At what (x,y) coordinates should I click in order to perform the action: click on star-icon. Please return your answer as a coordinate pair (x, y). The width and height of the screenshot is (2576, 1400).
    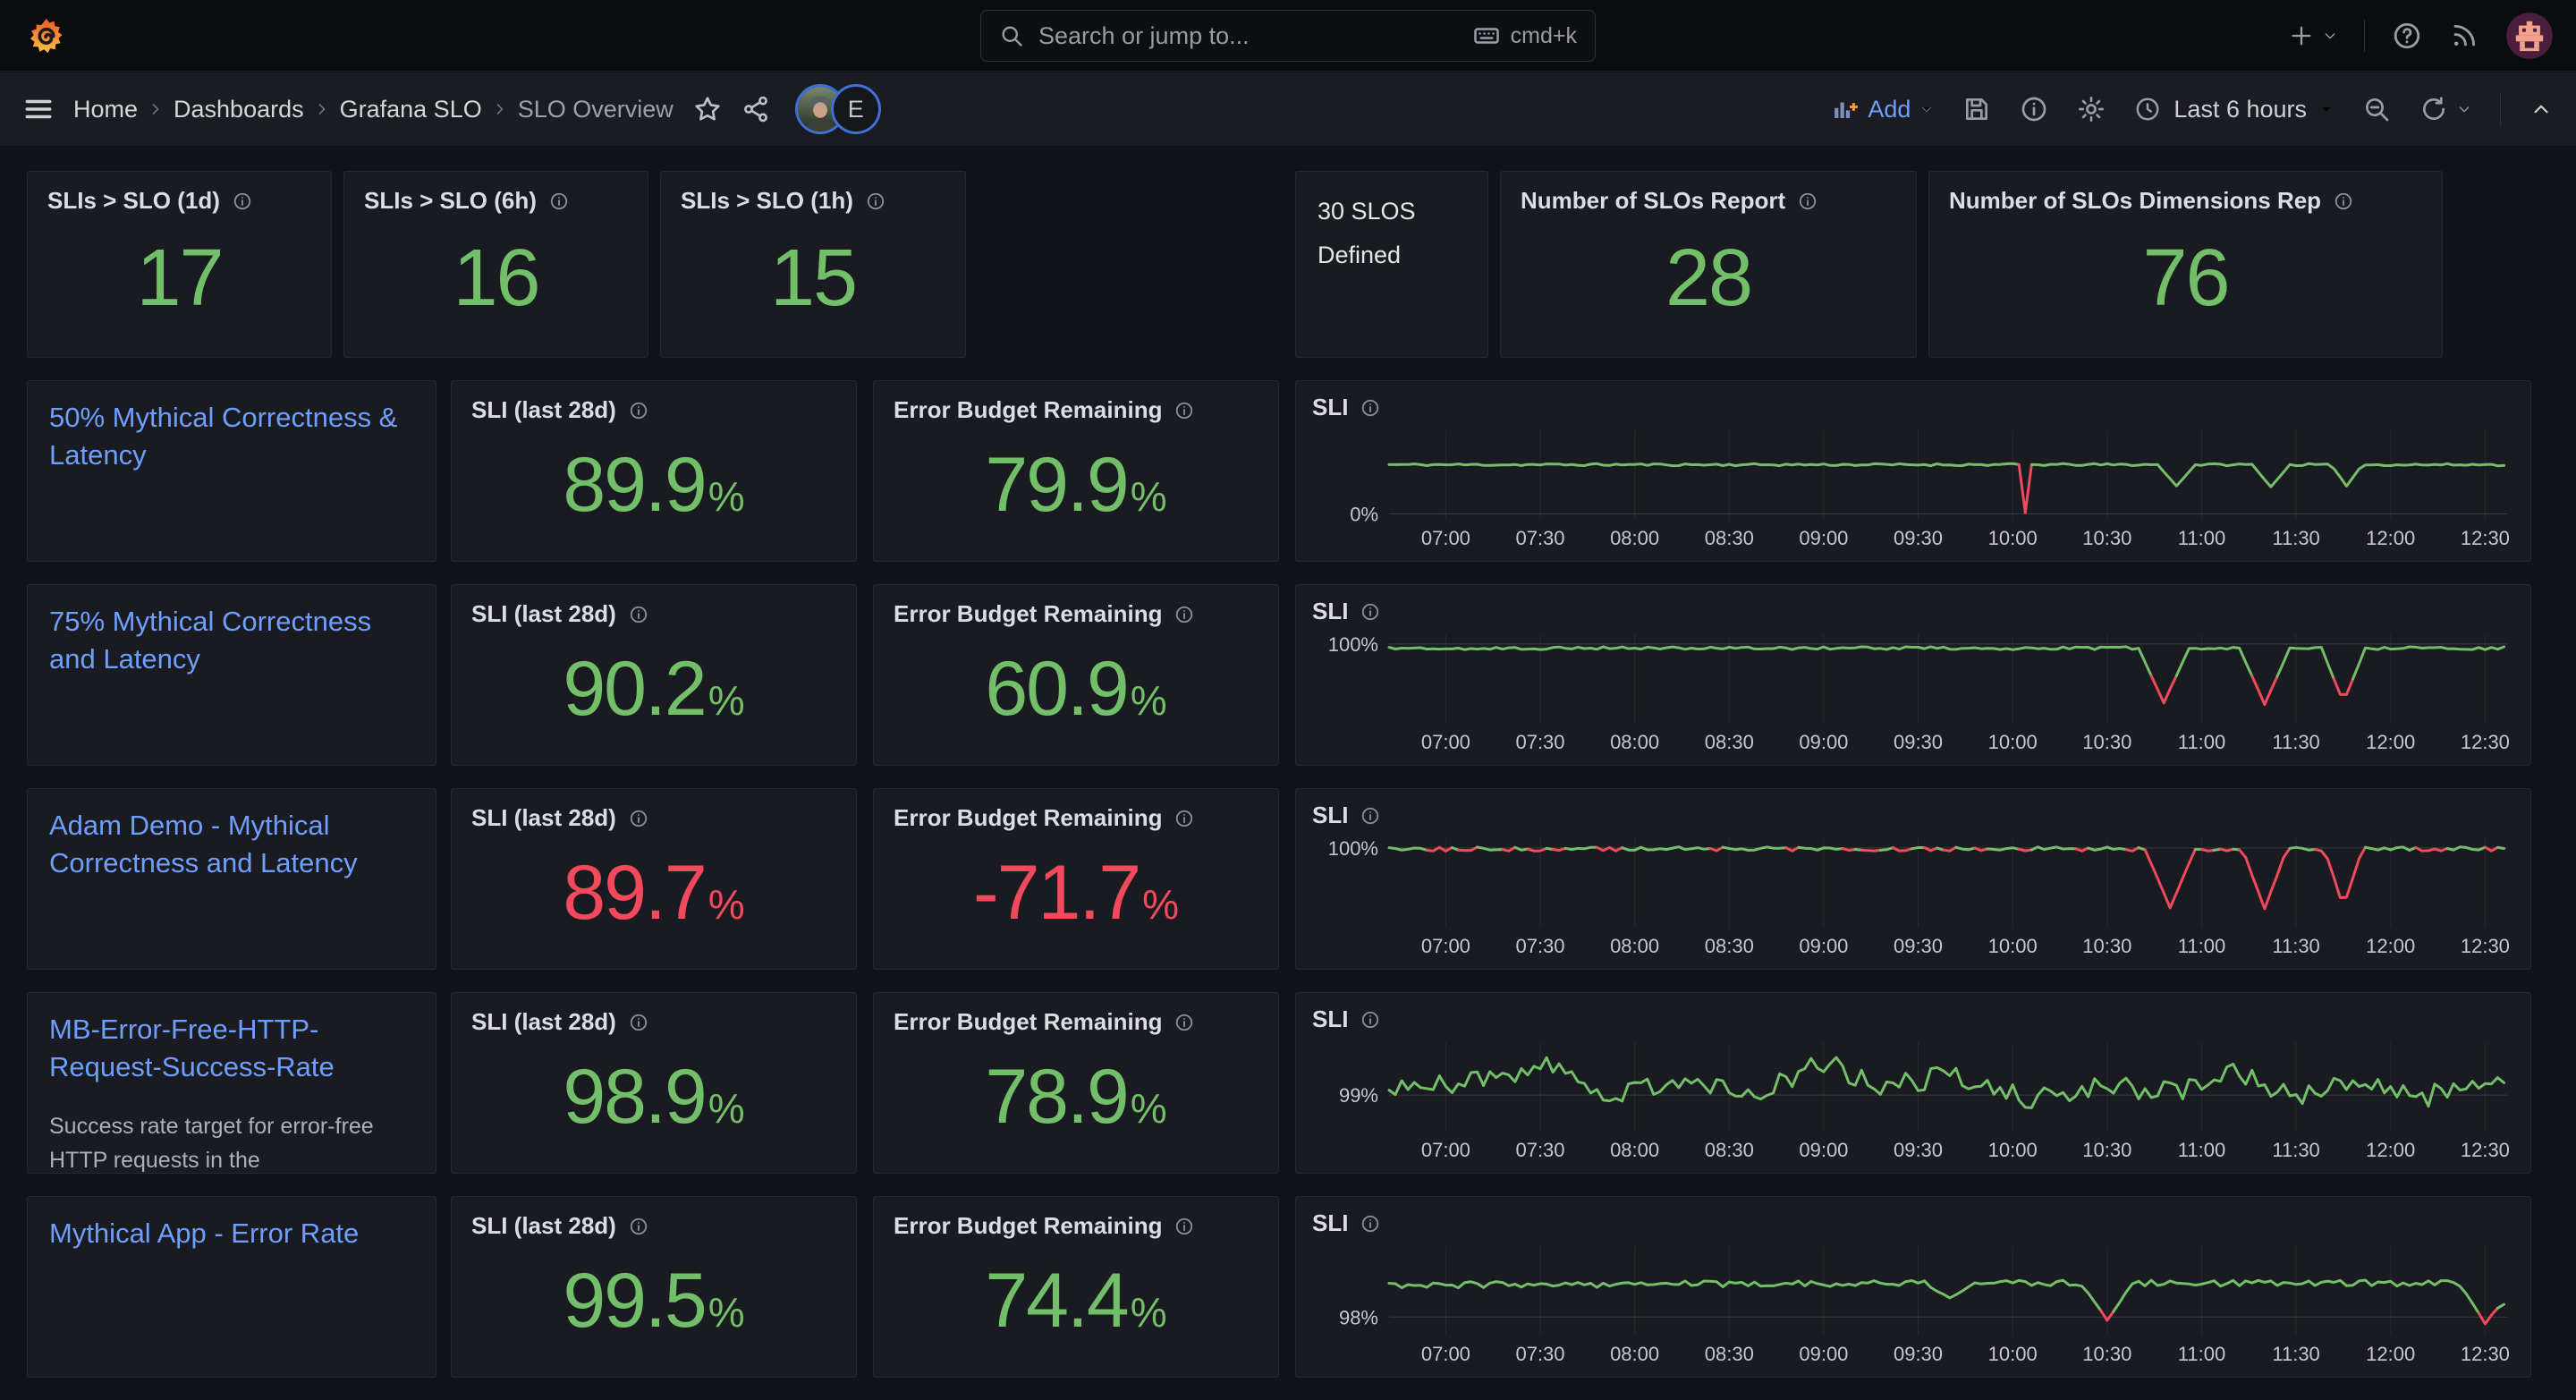
    Looking at the image, I should click on (707, 109).